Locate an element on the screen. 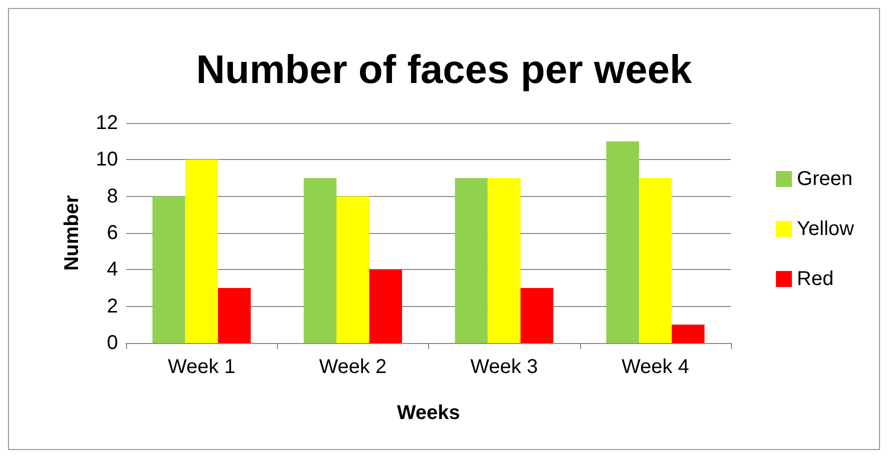 The image size is (888, 457). y-tick-label: 2 is located at coordinates (112, 306).